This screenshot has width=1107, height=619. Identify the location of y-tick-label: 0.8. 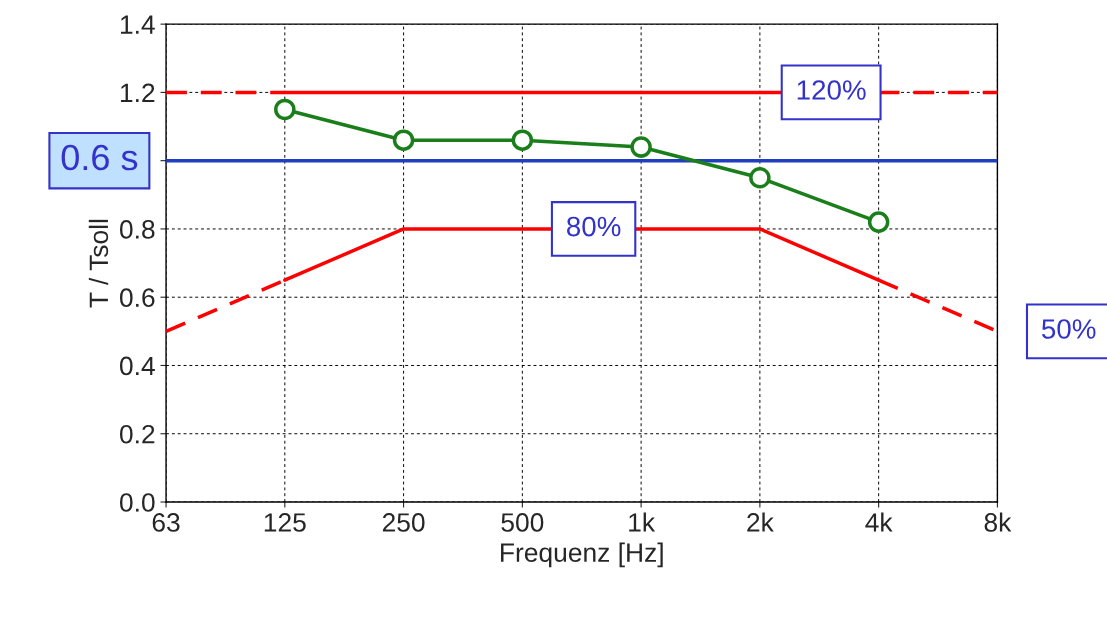
(137, 229).